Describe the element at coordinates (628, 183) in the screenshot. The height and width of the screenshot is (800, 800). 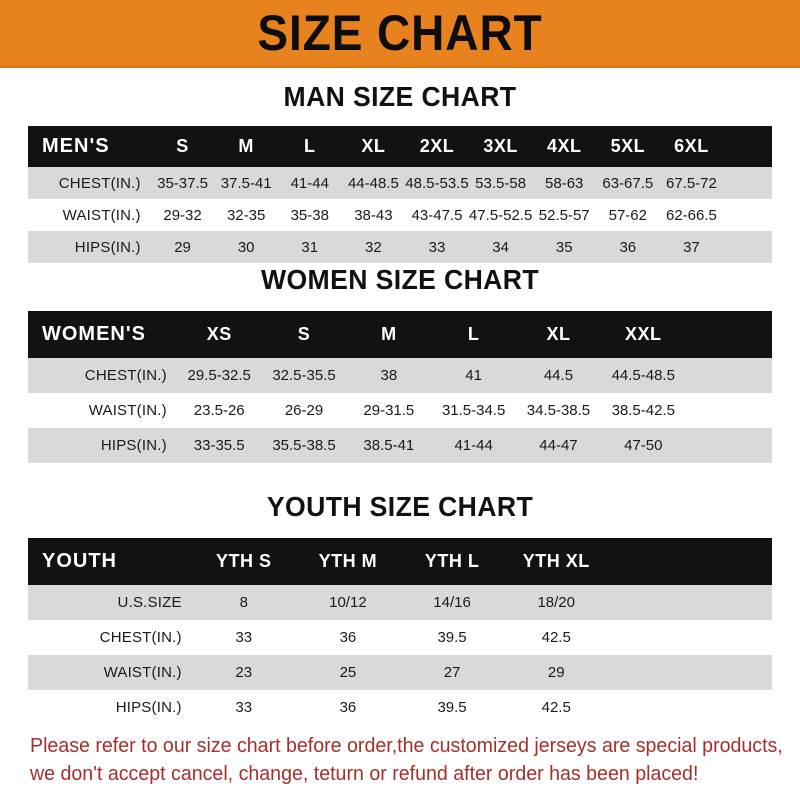
I see `table-cell: 63-67.5` at that location.